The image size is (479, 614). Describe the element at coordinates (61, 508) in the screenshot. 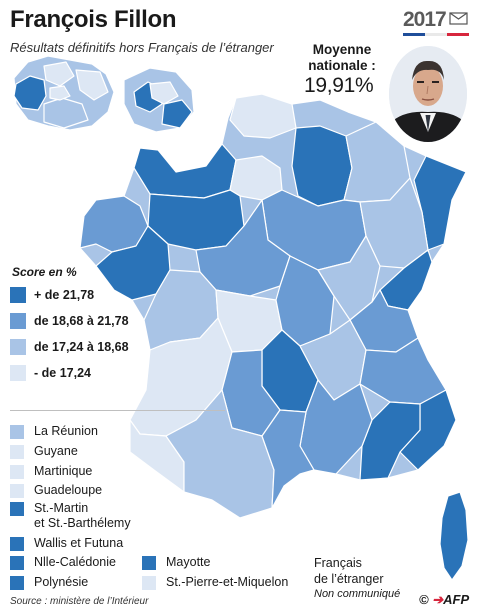

I see `territory-label: St.-Martin` at that location.